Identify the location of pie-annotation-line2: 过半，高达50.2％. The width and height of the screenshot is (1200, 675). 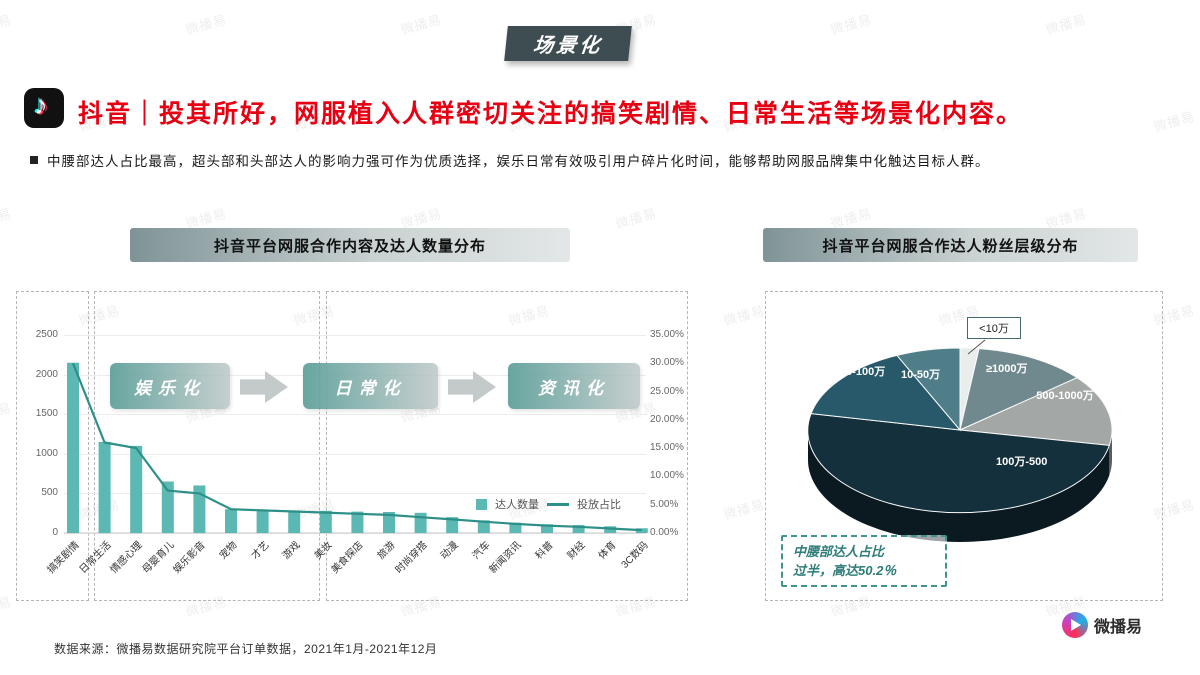
(845, 570).